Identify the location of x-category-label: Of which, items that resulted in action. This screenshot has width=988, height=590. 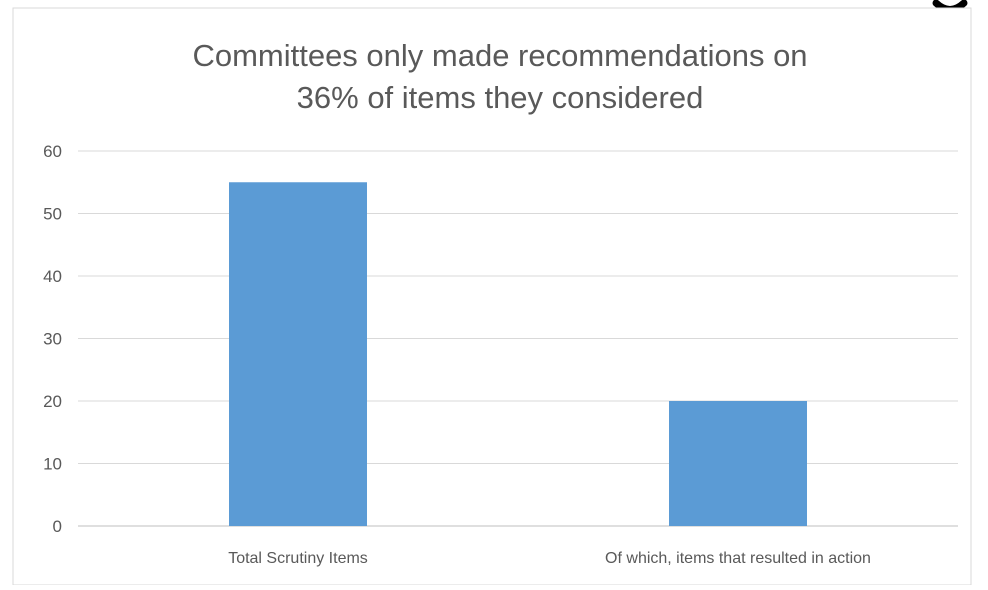
(738, 558).